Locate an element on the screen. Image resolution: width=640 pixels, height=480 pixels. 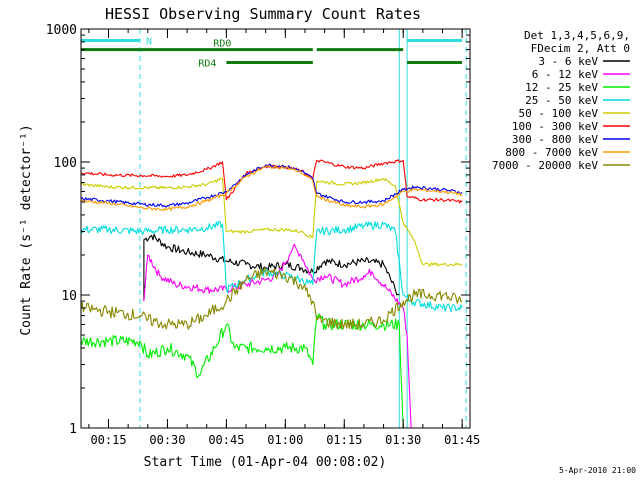
legend-label-0: 3 - 6 keV is located at coordinates (568, 61).